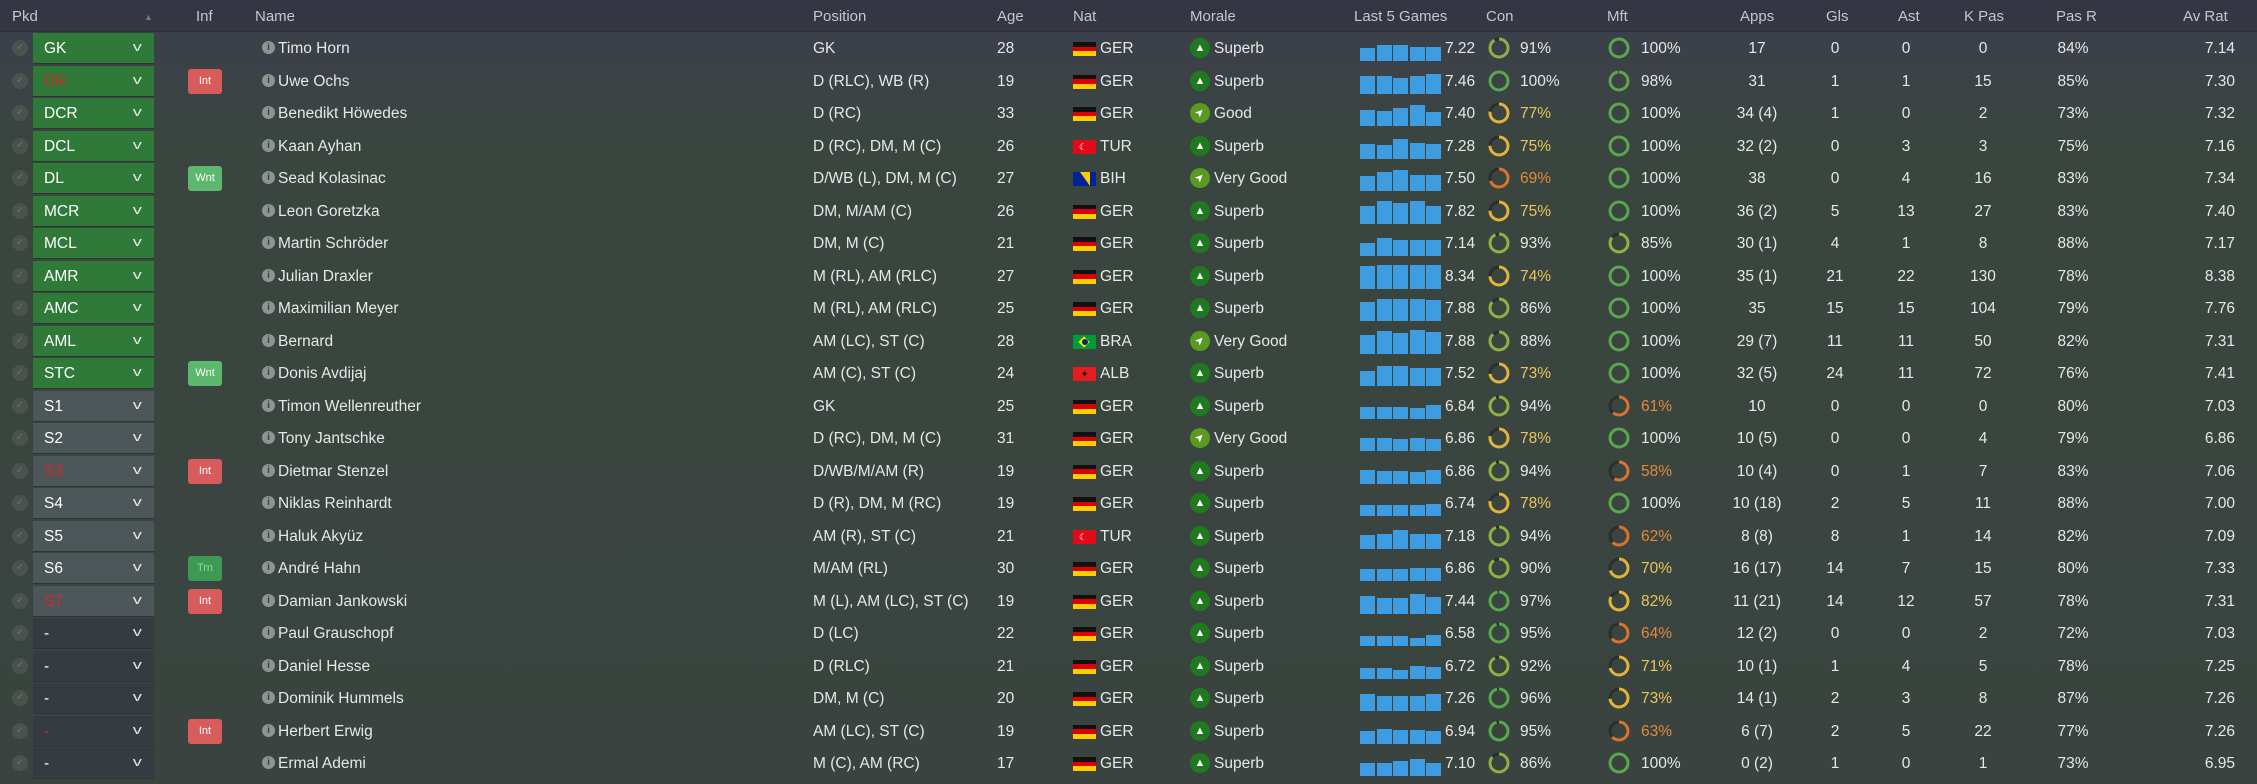 The width and height of the screenshot is (2257, 784). What do you see at coordinates (93, 308) in the screenshot?
I see `pkd-dropdown: AMC v` at bounding box center [93, 308].